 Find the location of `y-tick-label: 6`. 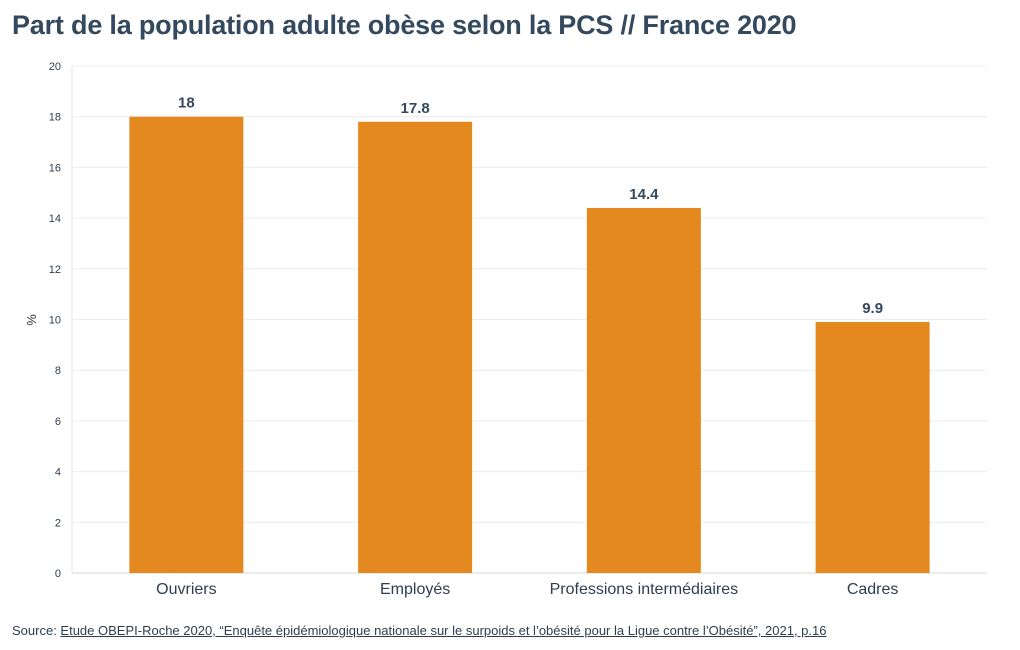

y-tick-label: 6 is located at coordinates (58, 422).